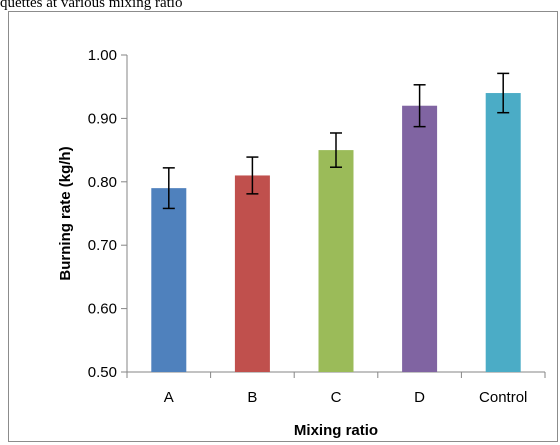 This screenshot has height=445, width=560. Describe the element at coordinates (102, 245) in the screenshot. I see `y-tick-label: 0.70` at that location.